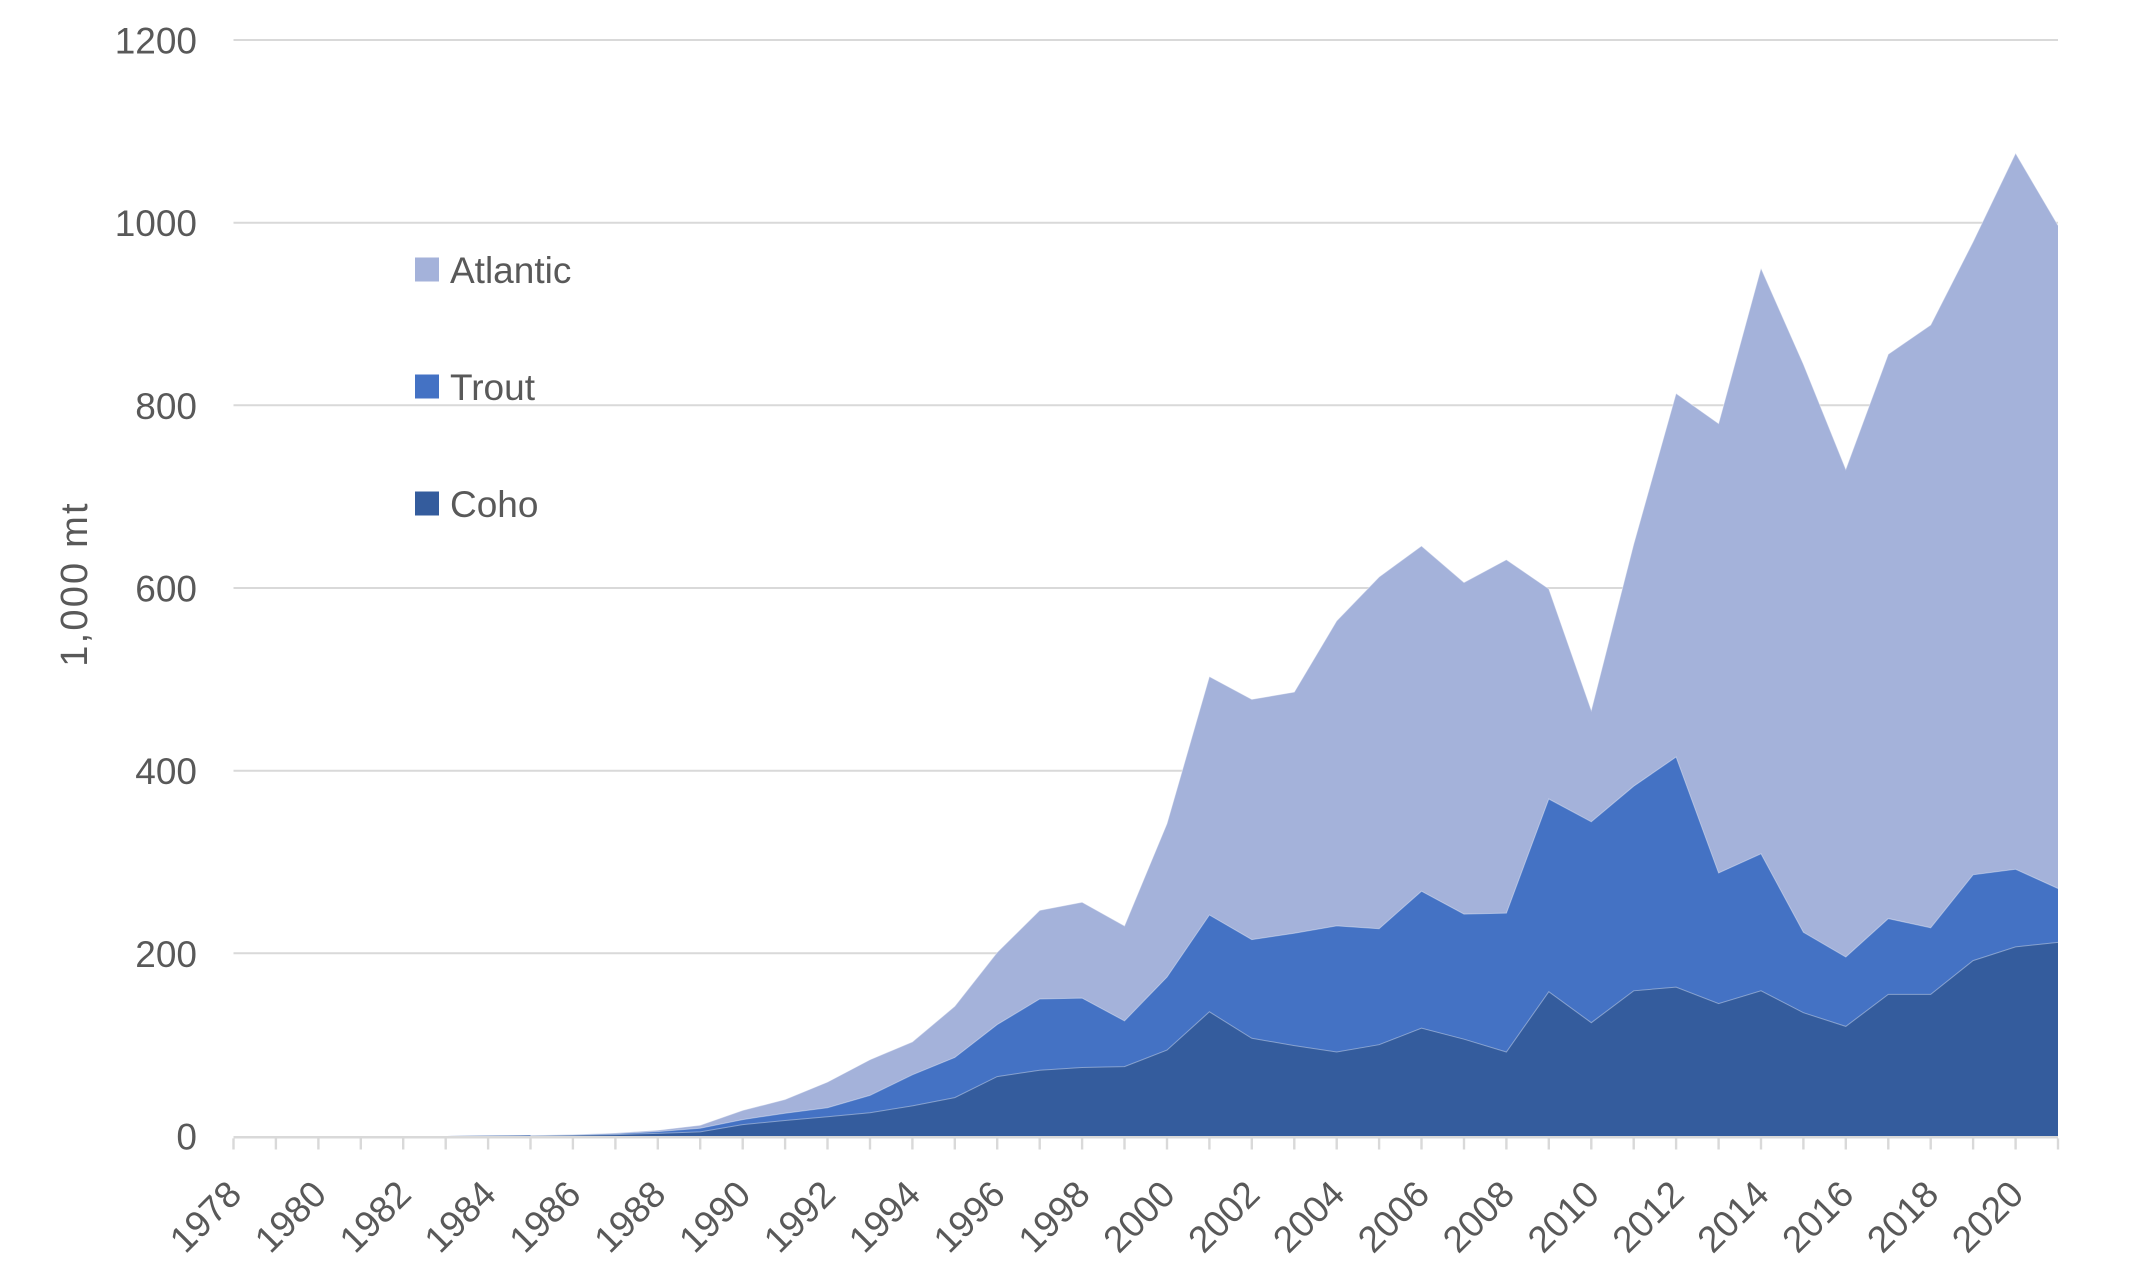  Describe the element at coordinates (156, 41) in the screenshot. I see `svg-text: 1200` at that location.